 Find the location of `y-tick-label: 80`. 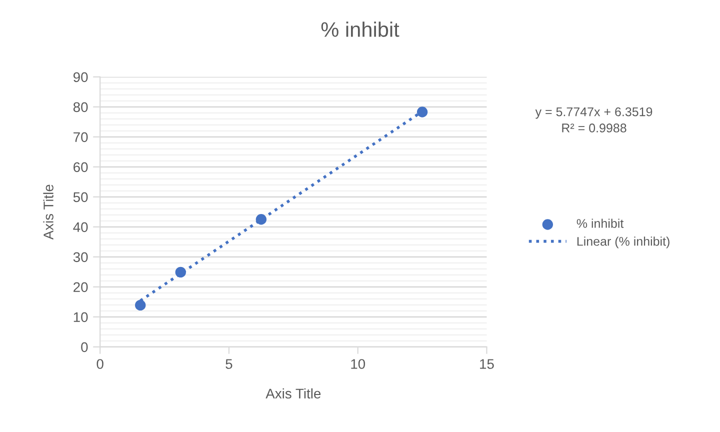

y-tick-label: 80 is located at coordinates (80, 107).